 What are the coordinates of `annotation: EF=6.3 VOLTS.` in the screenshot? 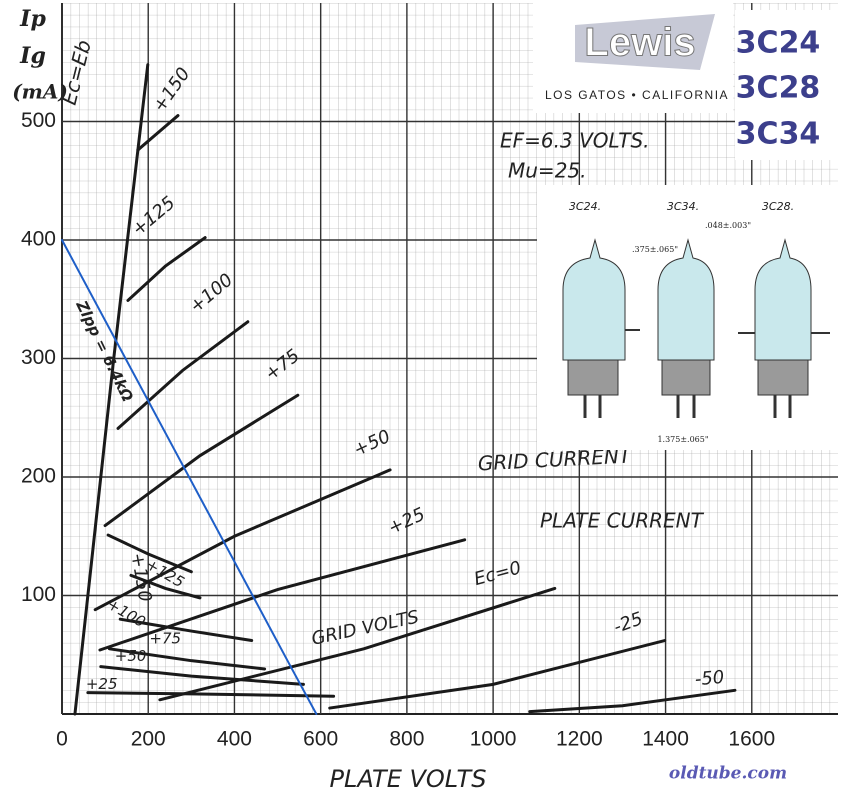 It's located at (575, 141).